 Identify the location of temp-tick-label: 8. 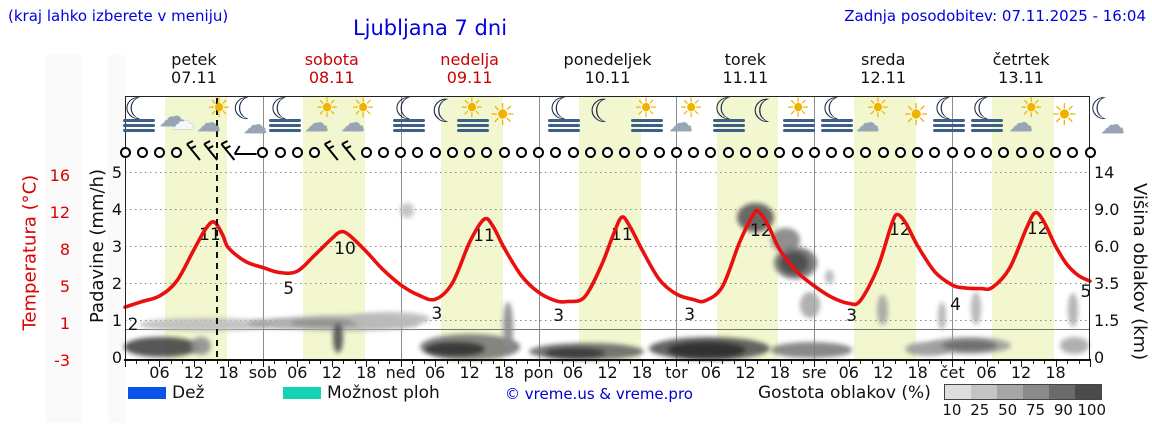
(64, 249).